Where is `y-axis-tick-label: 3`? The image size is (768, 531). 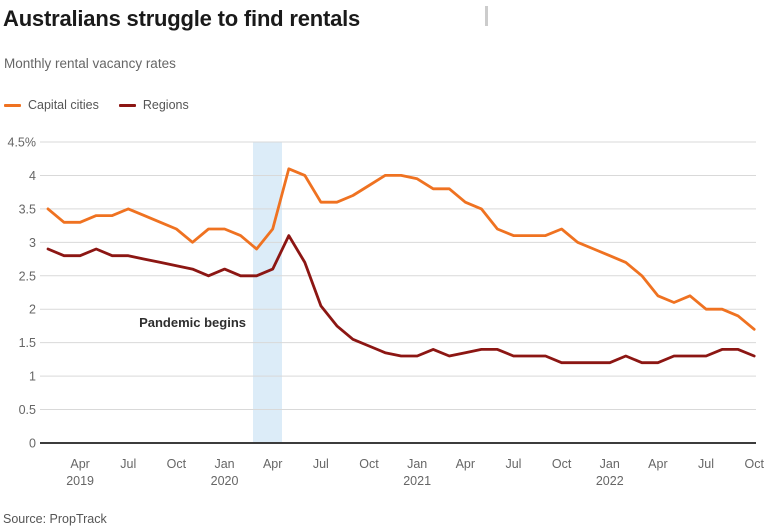
y-axis-tick-label: 3 is located at coordinates (32, 243).